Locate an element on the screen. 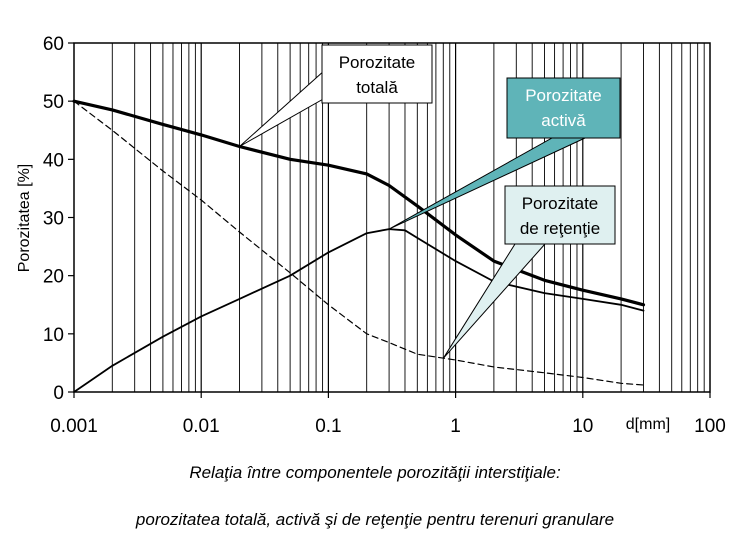 The height and width of the screenshot is (547, 750). x-tick-labels: 0.001 0.01 0.1 1 10 100 is located at coordinates (388, 414).